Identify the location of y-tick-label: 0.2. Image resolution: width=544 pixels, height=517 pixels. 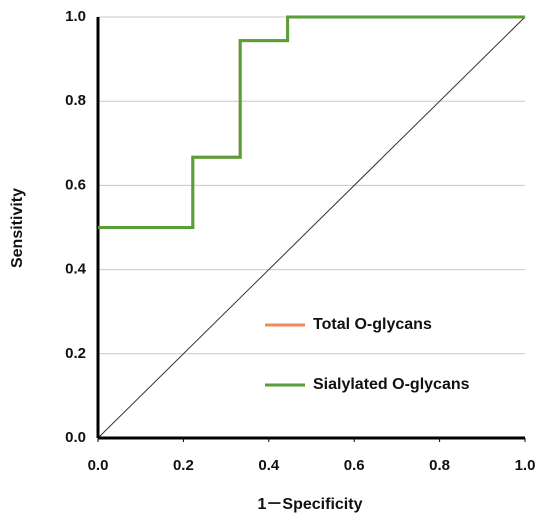
(75, 353).